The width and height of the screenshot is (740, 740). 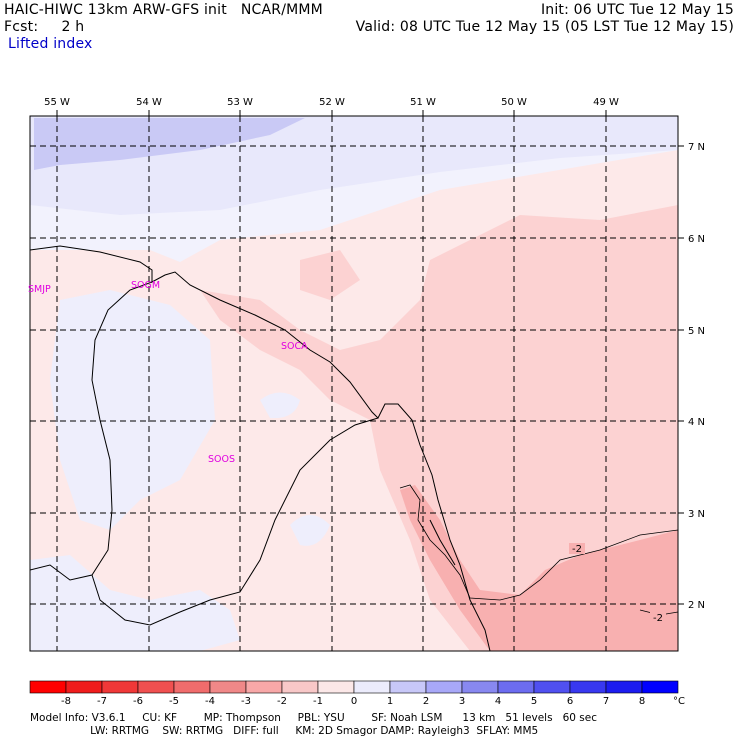 What do you see at coordinates (696, 422) in the screenshot?
I see `lat-label: 4 N` at bounding box center [696, 422].